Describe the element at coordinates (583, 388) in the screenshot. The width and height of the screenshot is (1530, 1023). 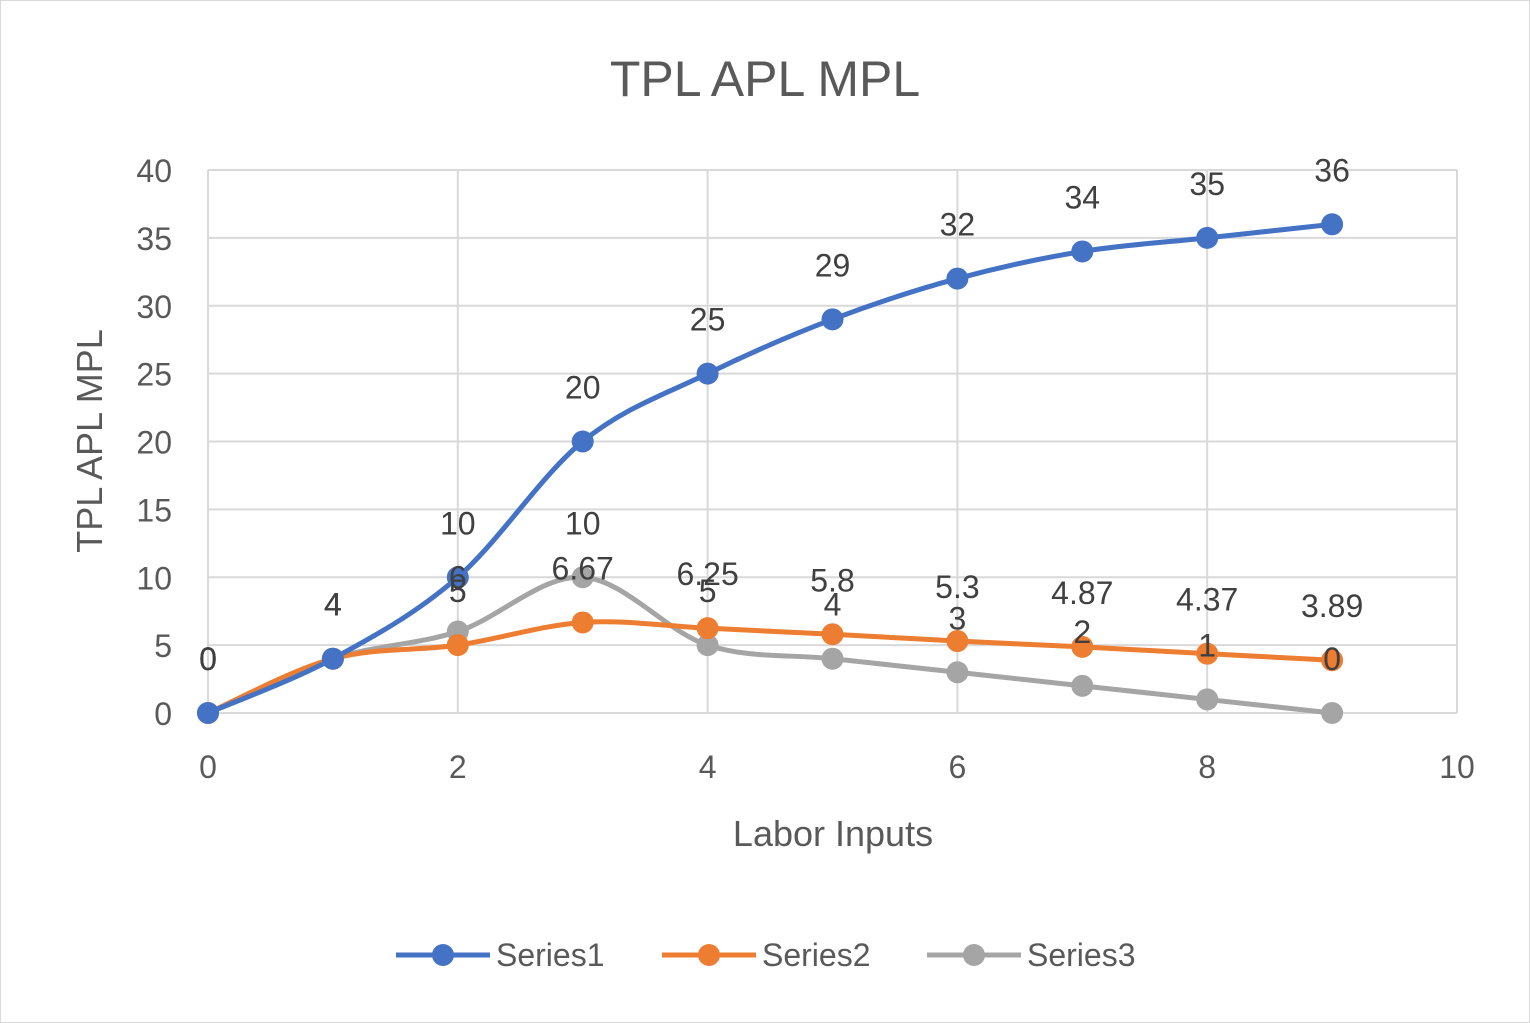
I see `series-1-data-label: 20` at that location.